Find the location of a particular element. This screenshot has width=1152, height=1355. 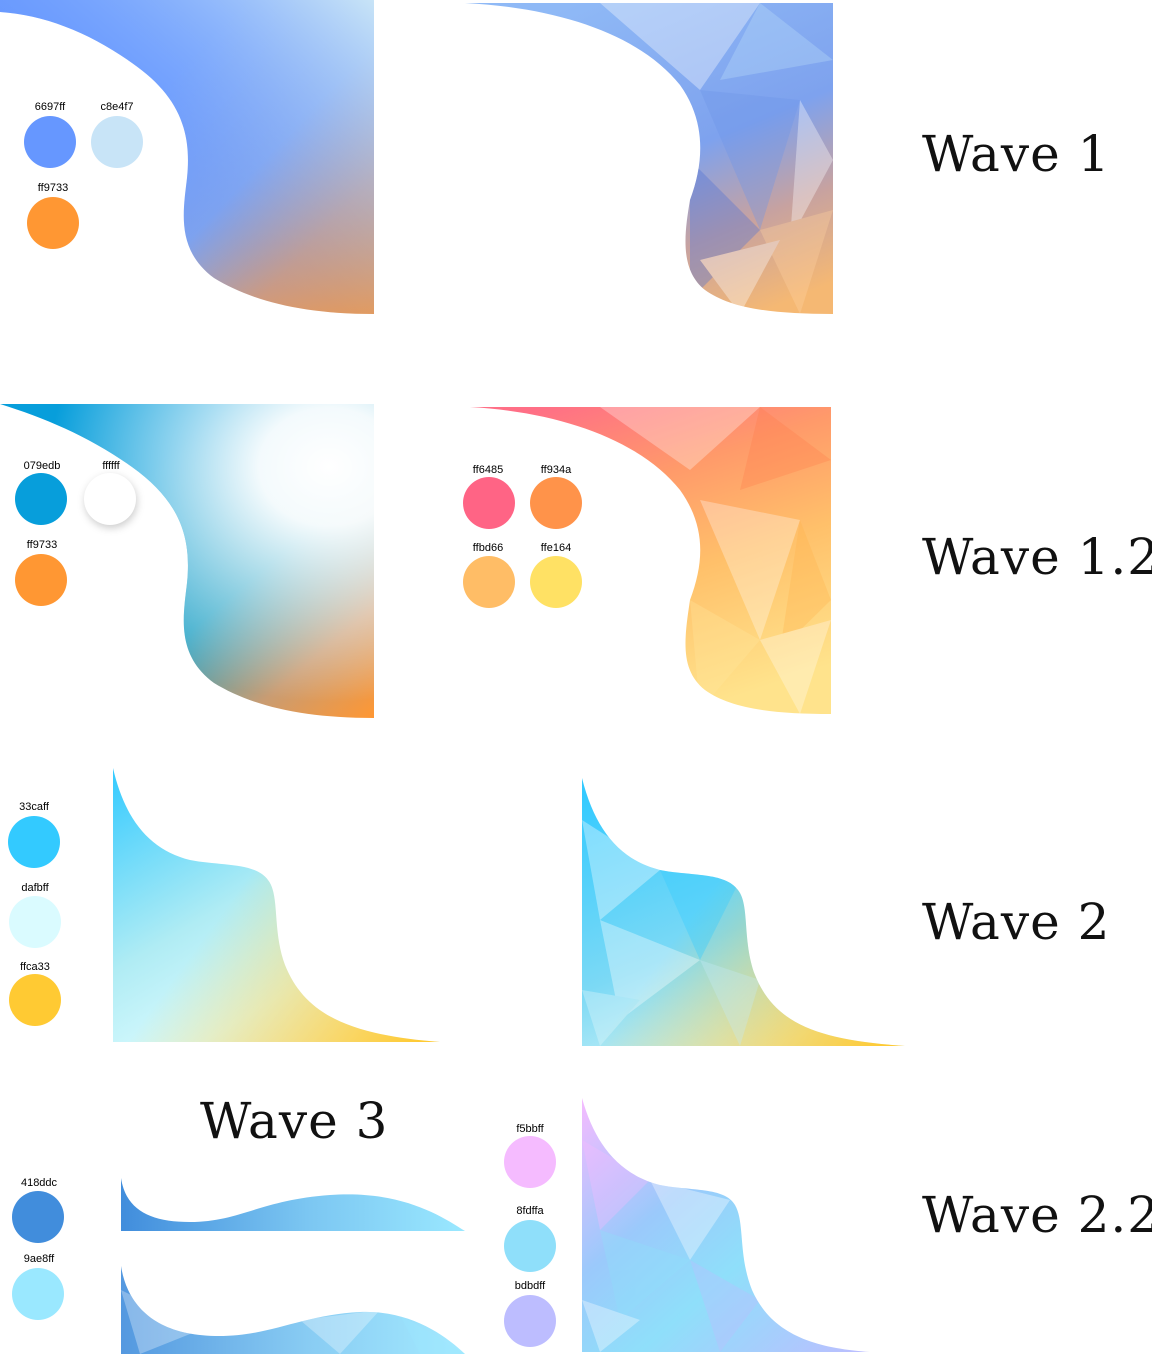

wave3-polygon-shape is located at coordinates (293, 1310).